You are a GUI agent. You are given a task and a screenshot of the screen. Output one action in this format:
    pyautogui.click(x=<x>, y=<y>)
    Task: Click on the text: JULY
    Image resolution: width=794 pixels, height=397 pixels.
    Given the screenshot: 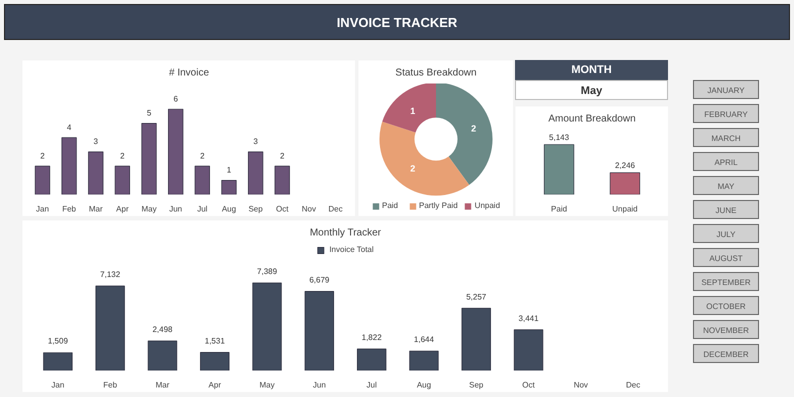 What is the action you would take?
    pyautogui.click(x=726, y=233)
    